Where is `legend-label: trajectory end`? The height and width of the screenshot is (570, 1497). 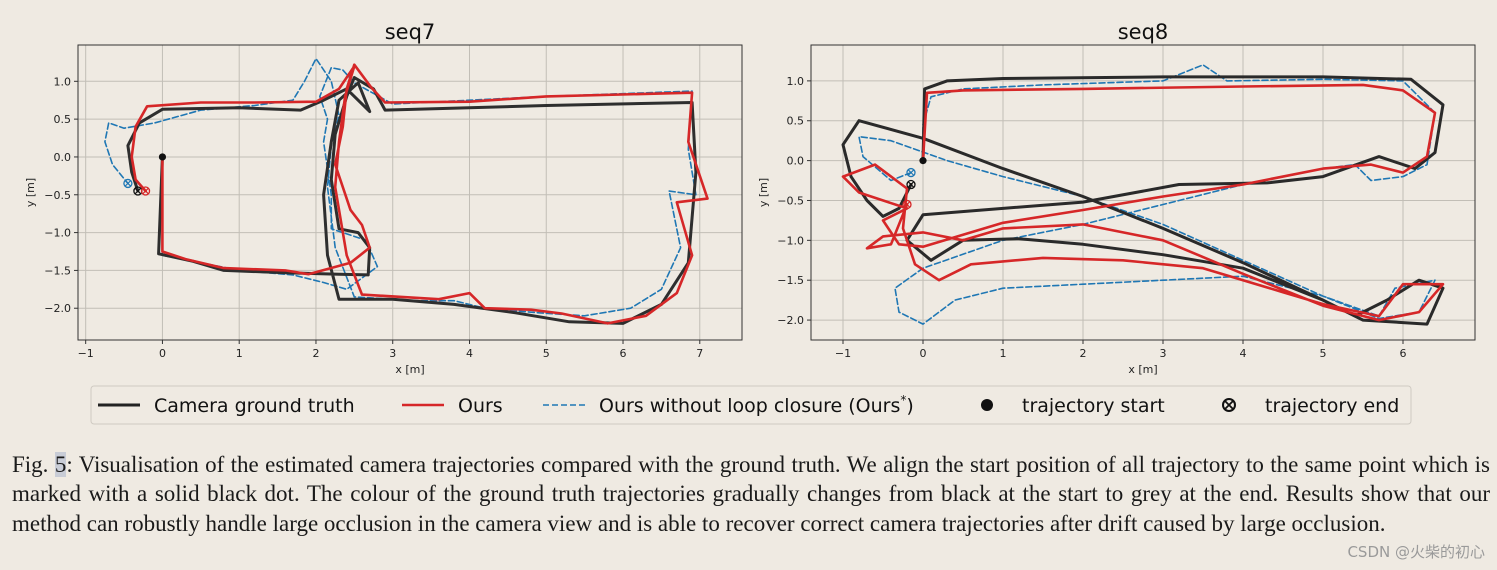
legend-label: trajectory end is located at coordinates (1332, 406).